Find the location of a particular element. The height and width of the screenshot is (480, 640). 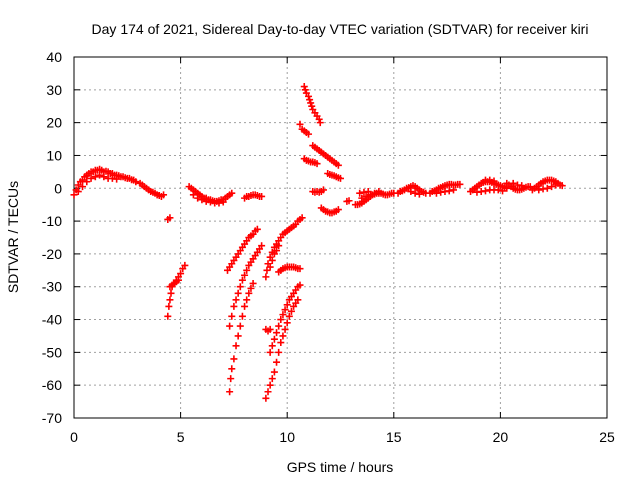

y-tick-label: -30 is located at coordinates (52, 287).